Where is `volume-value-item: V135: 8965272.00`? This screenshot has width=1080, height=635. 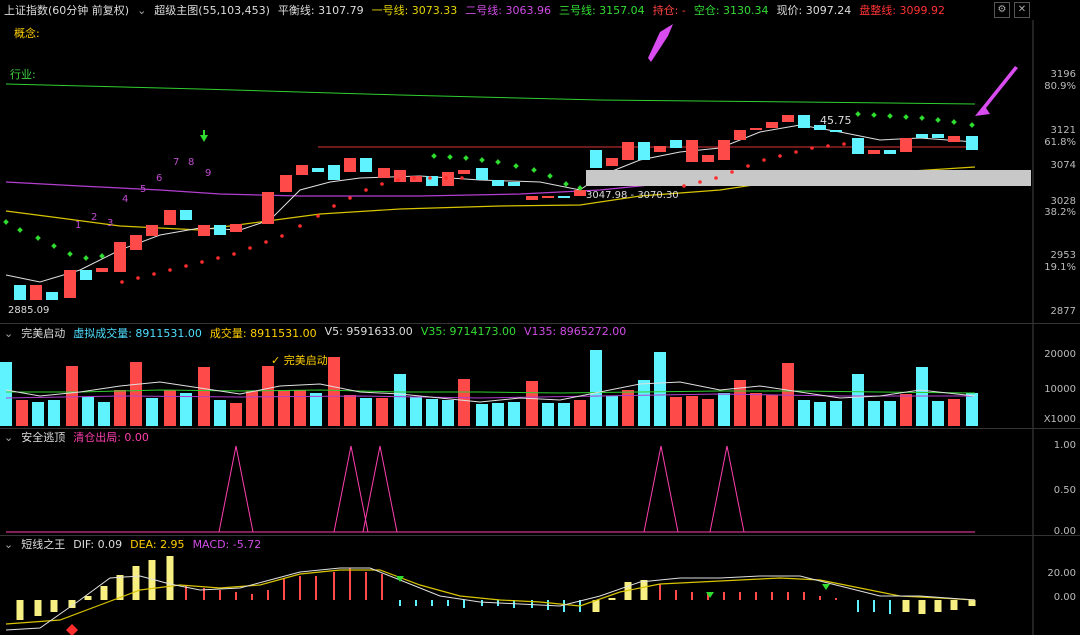 volume-value-item: V135: 8965272.00 is located at coordinates (575, 331).